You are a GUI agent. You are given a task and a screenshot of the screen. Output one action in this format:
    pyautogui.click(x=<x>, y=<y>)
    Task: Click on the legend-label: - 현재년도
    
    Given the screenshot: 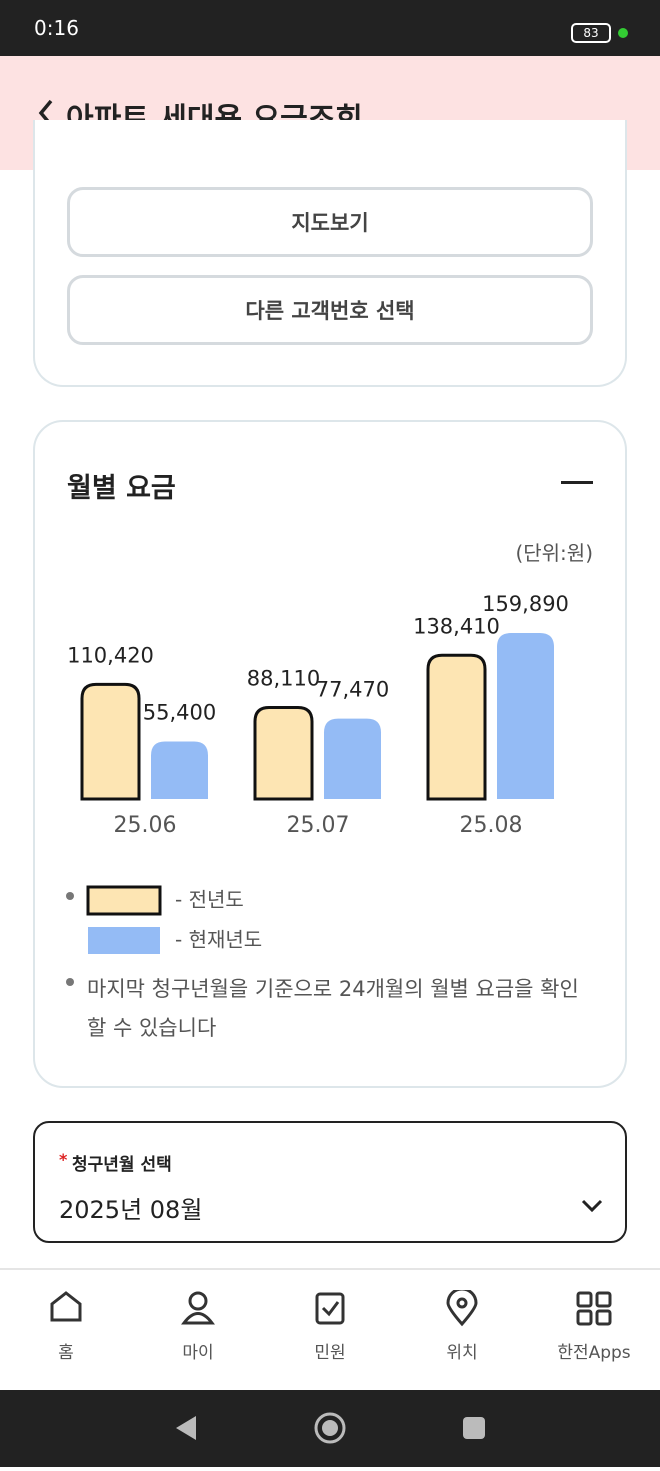 What is the action you would take?
    pyautogui.click(x=218, y=940)
    